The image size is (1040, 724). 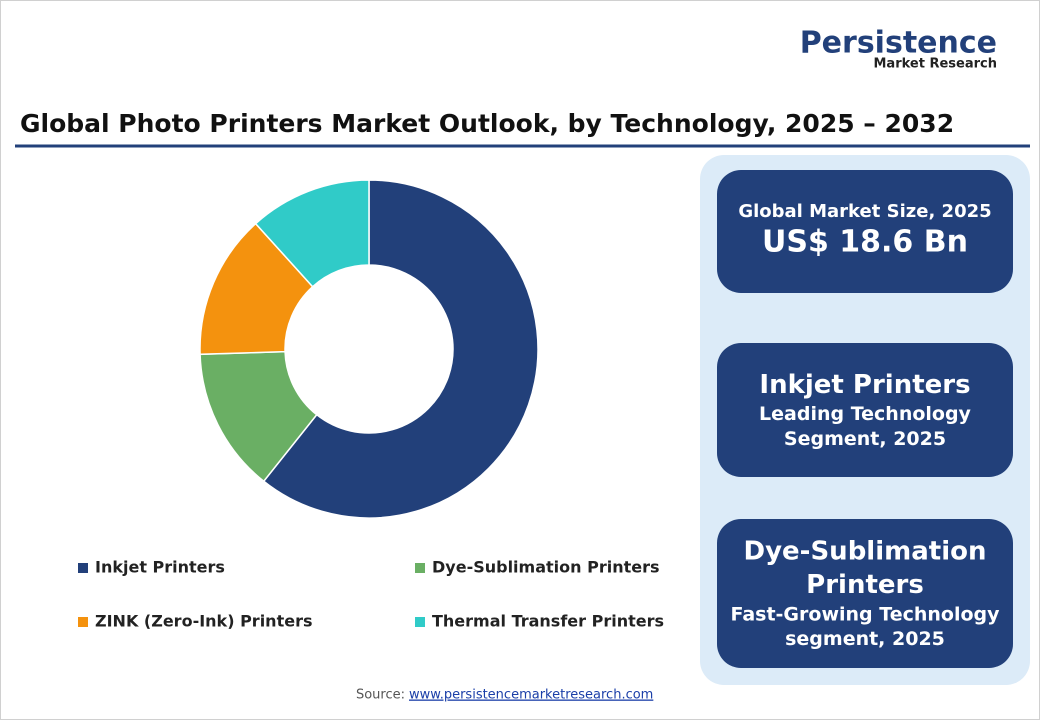 What do you see at coordinates (865, 439) in the screenshot?
I see `card-text: Segment, 2025` at bounding box center [865, 439].